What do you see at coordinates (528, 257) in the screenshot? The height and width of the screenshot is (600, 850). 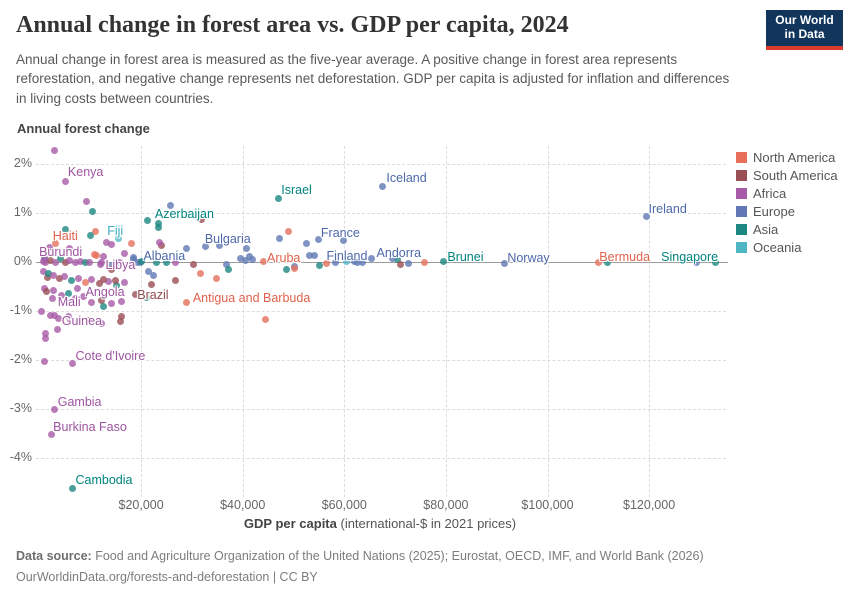 I see `country-label-norway: Norway` at bounding box center [528, 257].